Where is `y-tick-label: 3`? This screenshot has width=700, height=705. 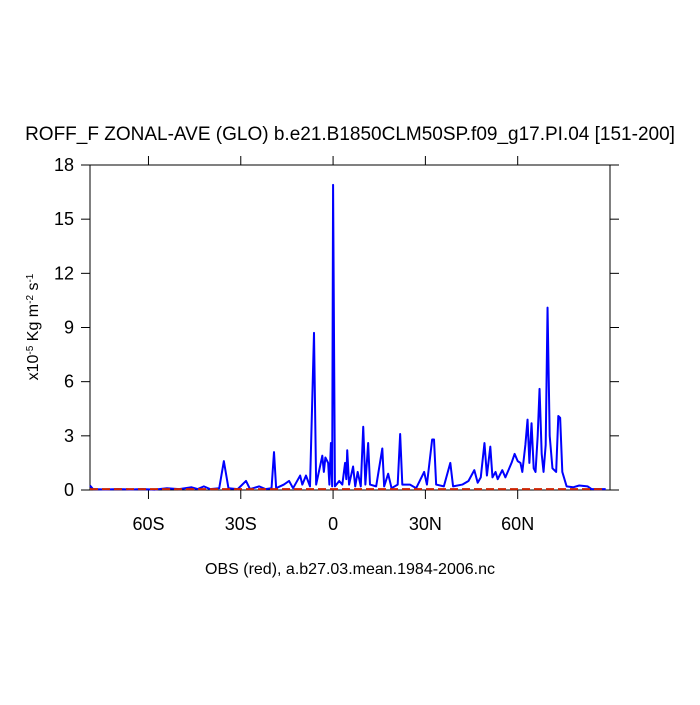 y-tick-label: 3 is located at coordinates (69, 436).